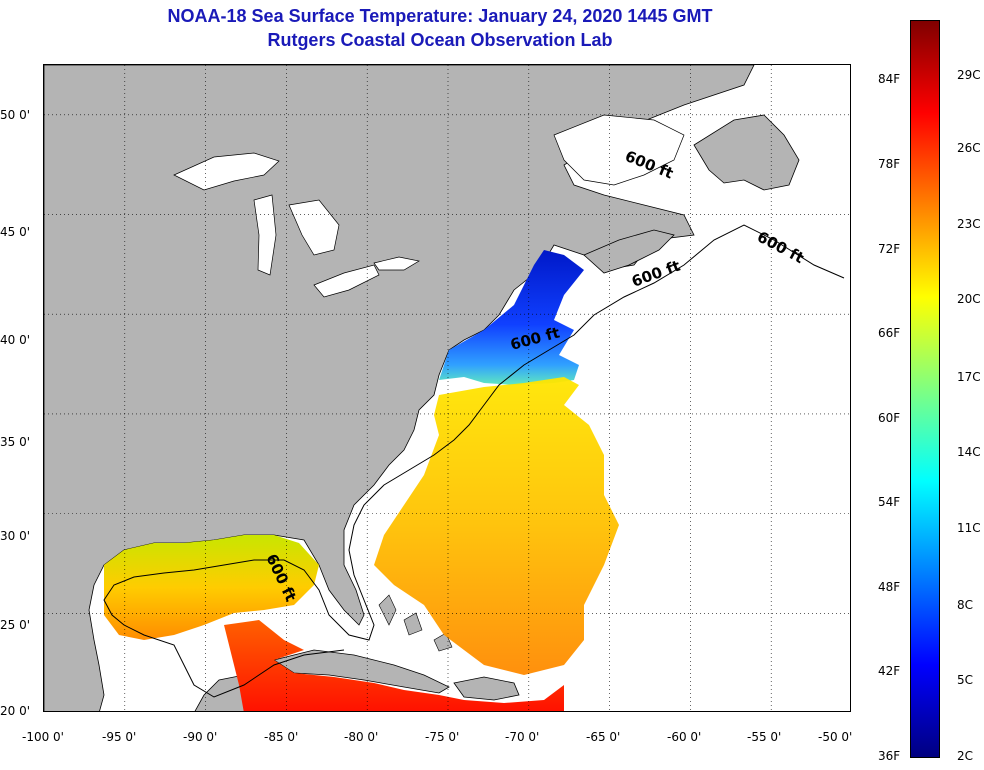  Describe the element at coordinates (969, 75) in the screenshot. I see `colorbar-c-label: 29C` at that location.